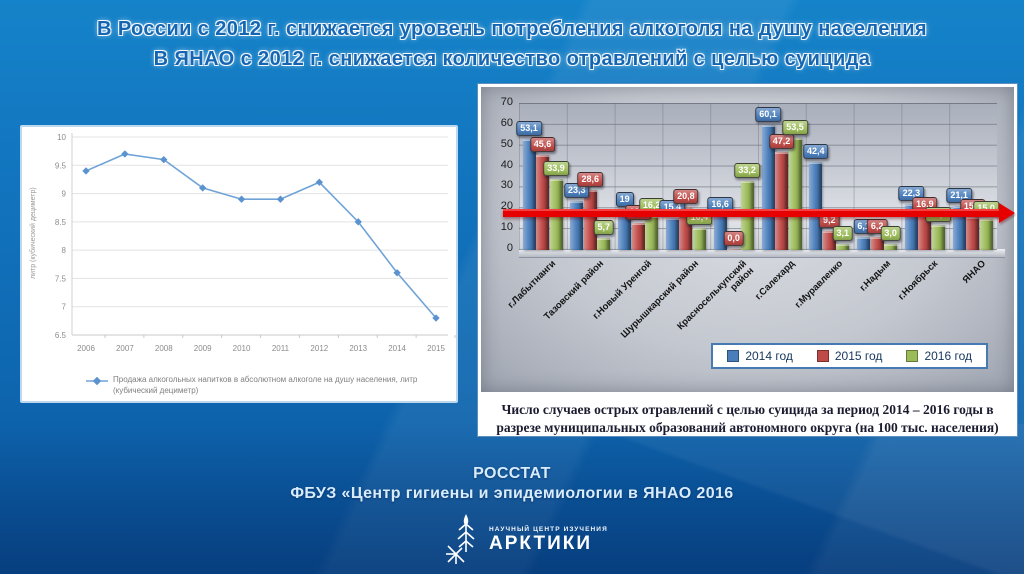 Image resolution: width=1024 pixels, height=574 pixels. I want to click on bar-y-tick-label: 0, so click(509, 248).